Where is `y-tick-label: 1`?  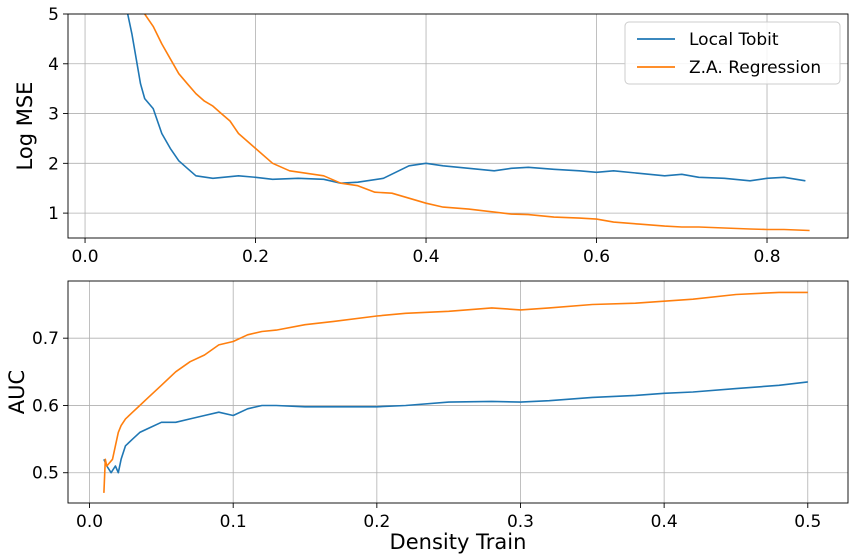 y-tick-label: 1 is located at coordinates (53, 214).